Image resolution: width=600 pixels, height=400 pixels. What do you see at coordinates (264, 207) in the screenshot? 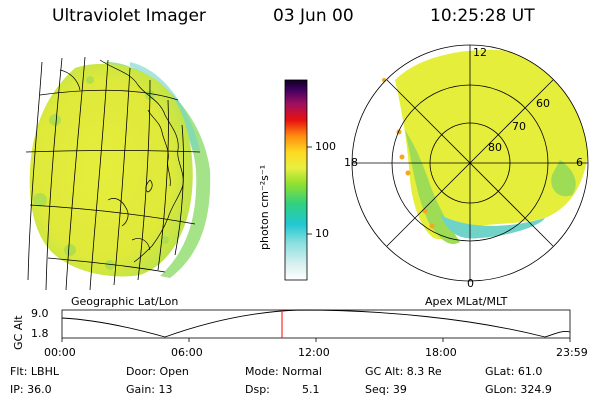
I see `colorbar-unit-label: photon cm⁻²s⁻¹` at bounding box center [264, 207].